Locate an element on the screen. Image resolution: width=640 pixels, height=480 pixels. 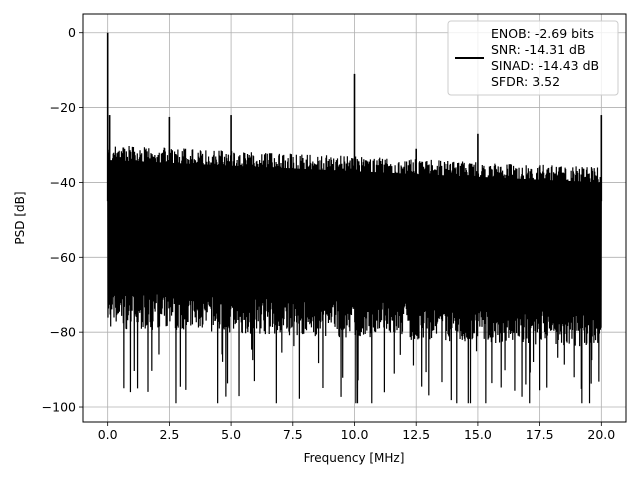
y-tick-label: −80 is located at coordinates (63, 332).